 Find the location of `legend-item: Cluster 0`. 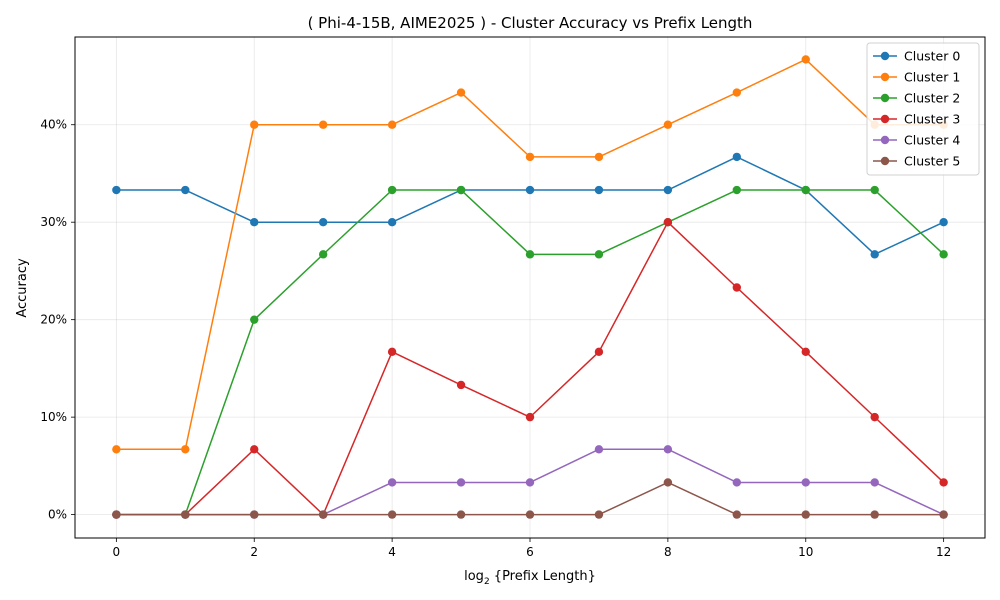

legend-item: Cluster 0 is located at coordinates (916, 56).